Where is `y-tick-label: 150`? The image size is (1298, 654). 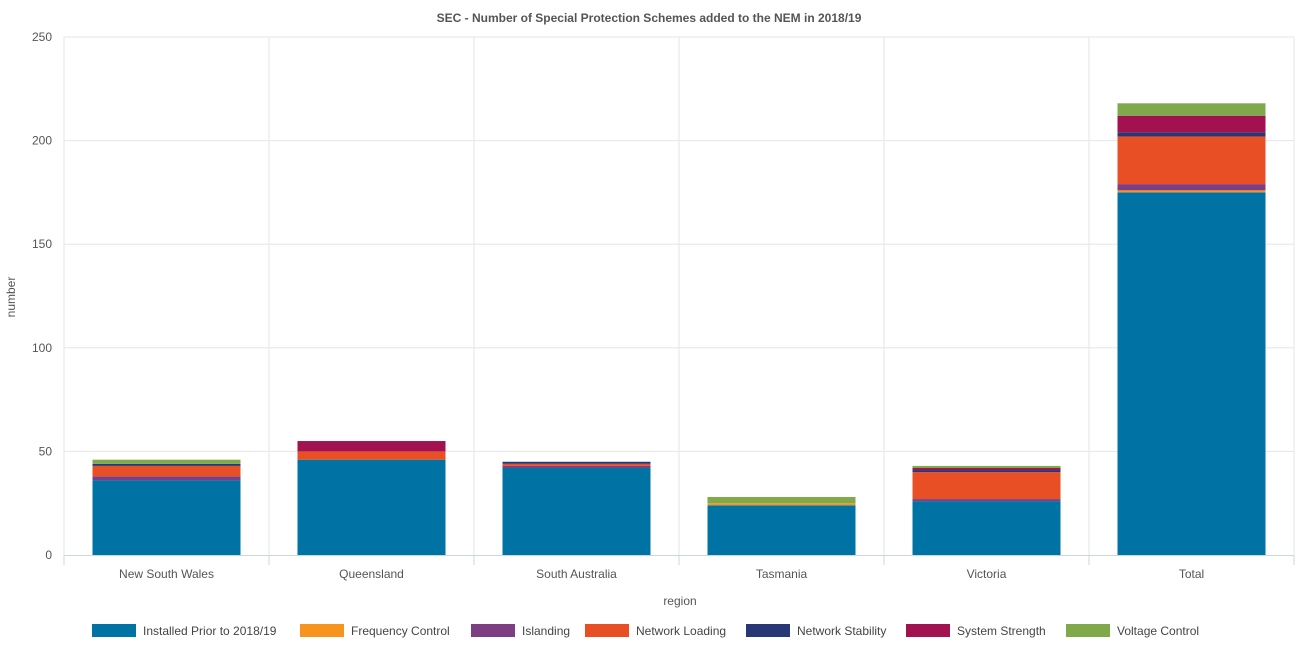 y-tick-label: 150 is located at coordinates (42, 244).